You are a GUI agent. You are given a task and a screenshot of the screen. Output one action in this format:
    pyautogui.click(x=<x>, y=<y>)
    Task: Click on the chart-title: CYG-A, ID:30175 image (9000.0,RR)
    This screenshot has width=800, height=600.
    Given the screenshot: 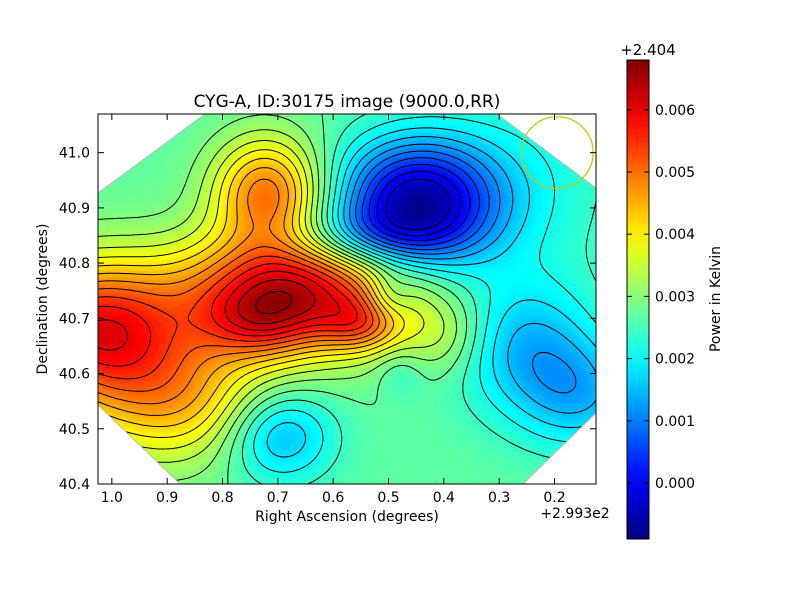 What is the action you would take?
    pyautogui.click(x=347, y=102)
    